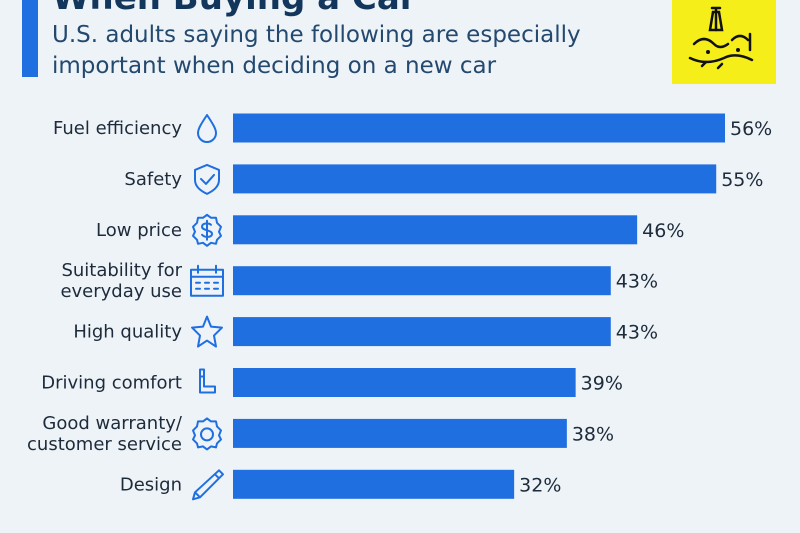 The height and width of the screenshot is (533, 800). I want to click on shield-check-icon, so click(207, 179).